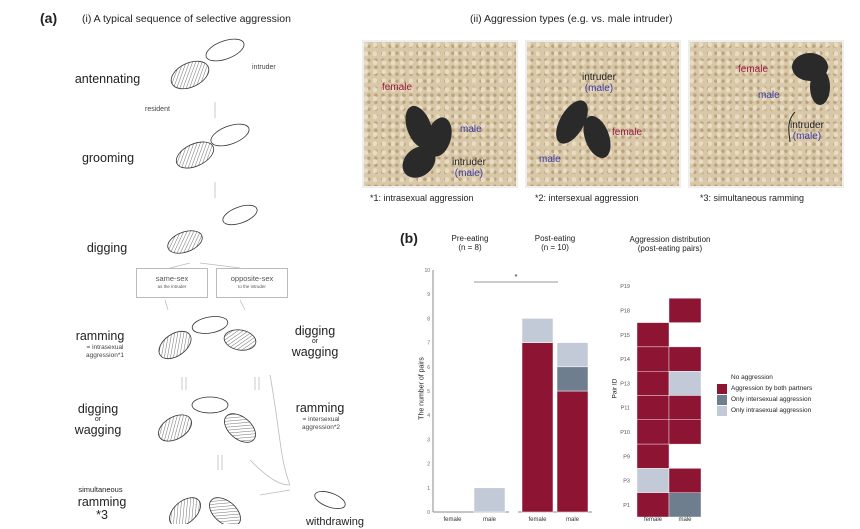 The width and height of the screenshot is (860, 529). Describe the element at coordinates (572, 379) in the screenshot. I see `bar-segment-inter` at that location.